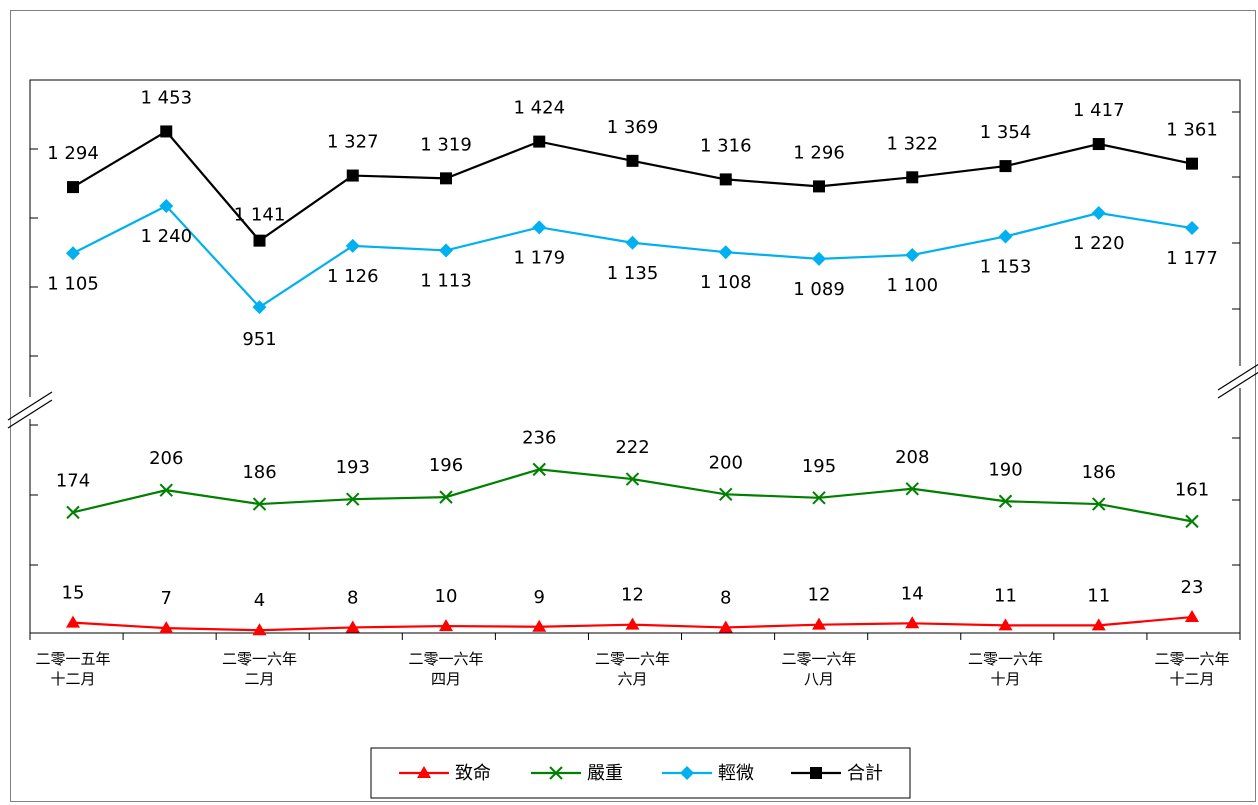 This screenshot has width=1258, height=805. Describe the element at coordinates (819, 595) in the screenshot. I see `value-label-致命-8: 12` at that location.